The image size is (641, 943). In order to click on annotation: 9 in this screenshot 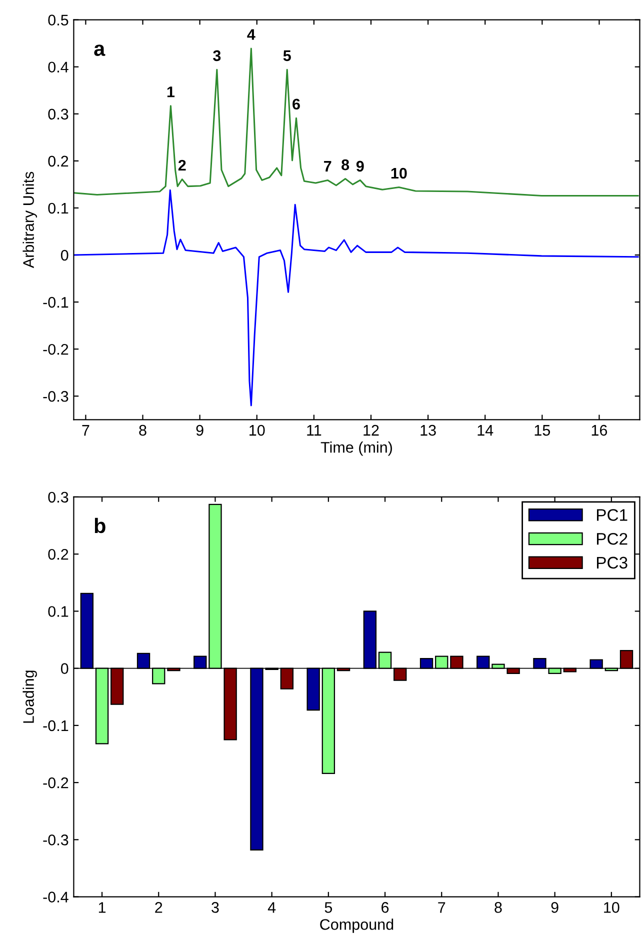, I will do `click(360, 166)`.